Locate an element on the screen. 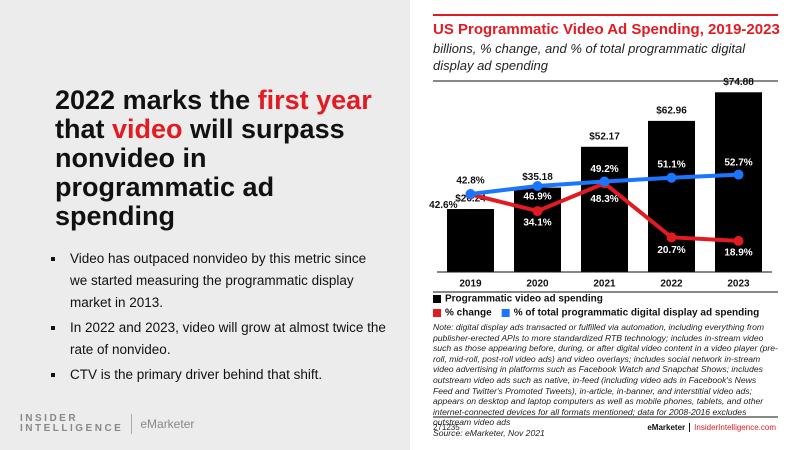  value-label: 51.1% is located at coordinates (671, 164).